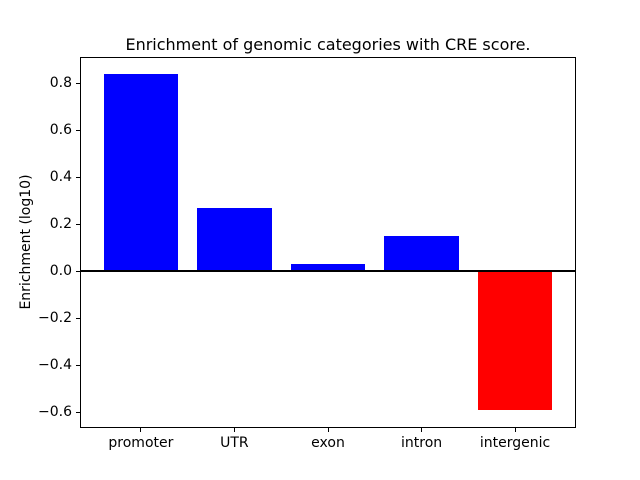  What do you see at coordinates (60, 130) in the screenshot?
I see `y-tick-label-0.6: 0.6` at bounding box center [60, 130].